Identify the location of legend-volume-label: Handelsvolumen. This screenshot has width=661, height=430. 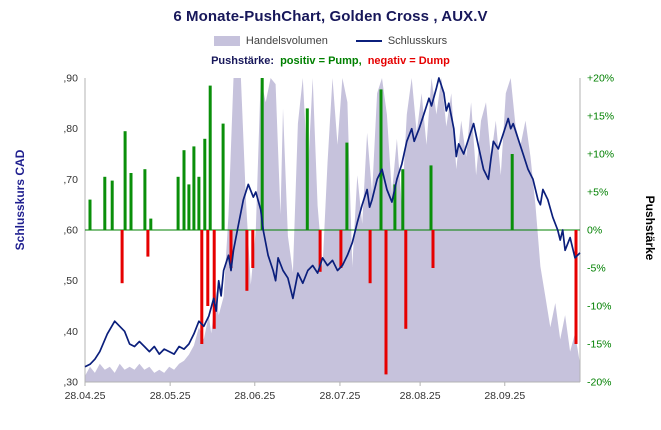
(286, 41).